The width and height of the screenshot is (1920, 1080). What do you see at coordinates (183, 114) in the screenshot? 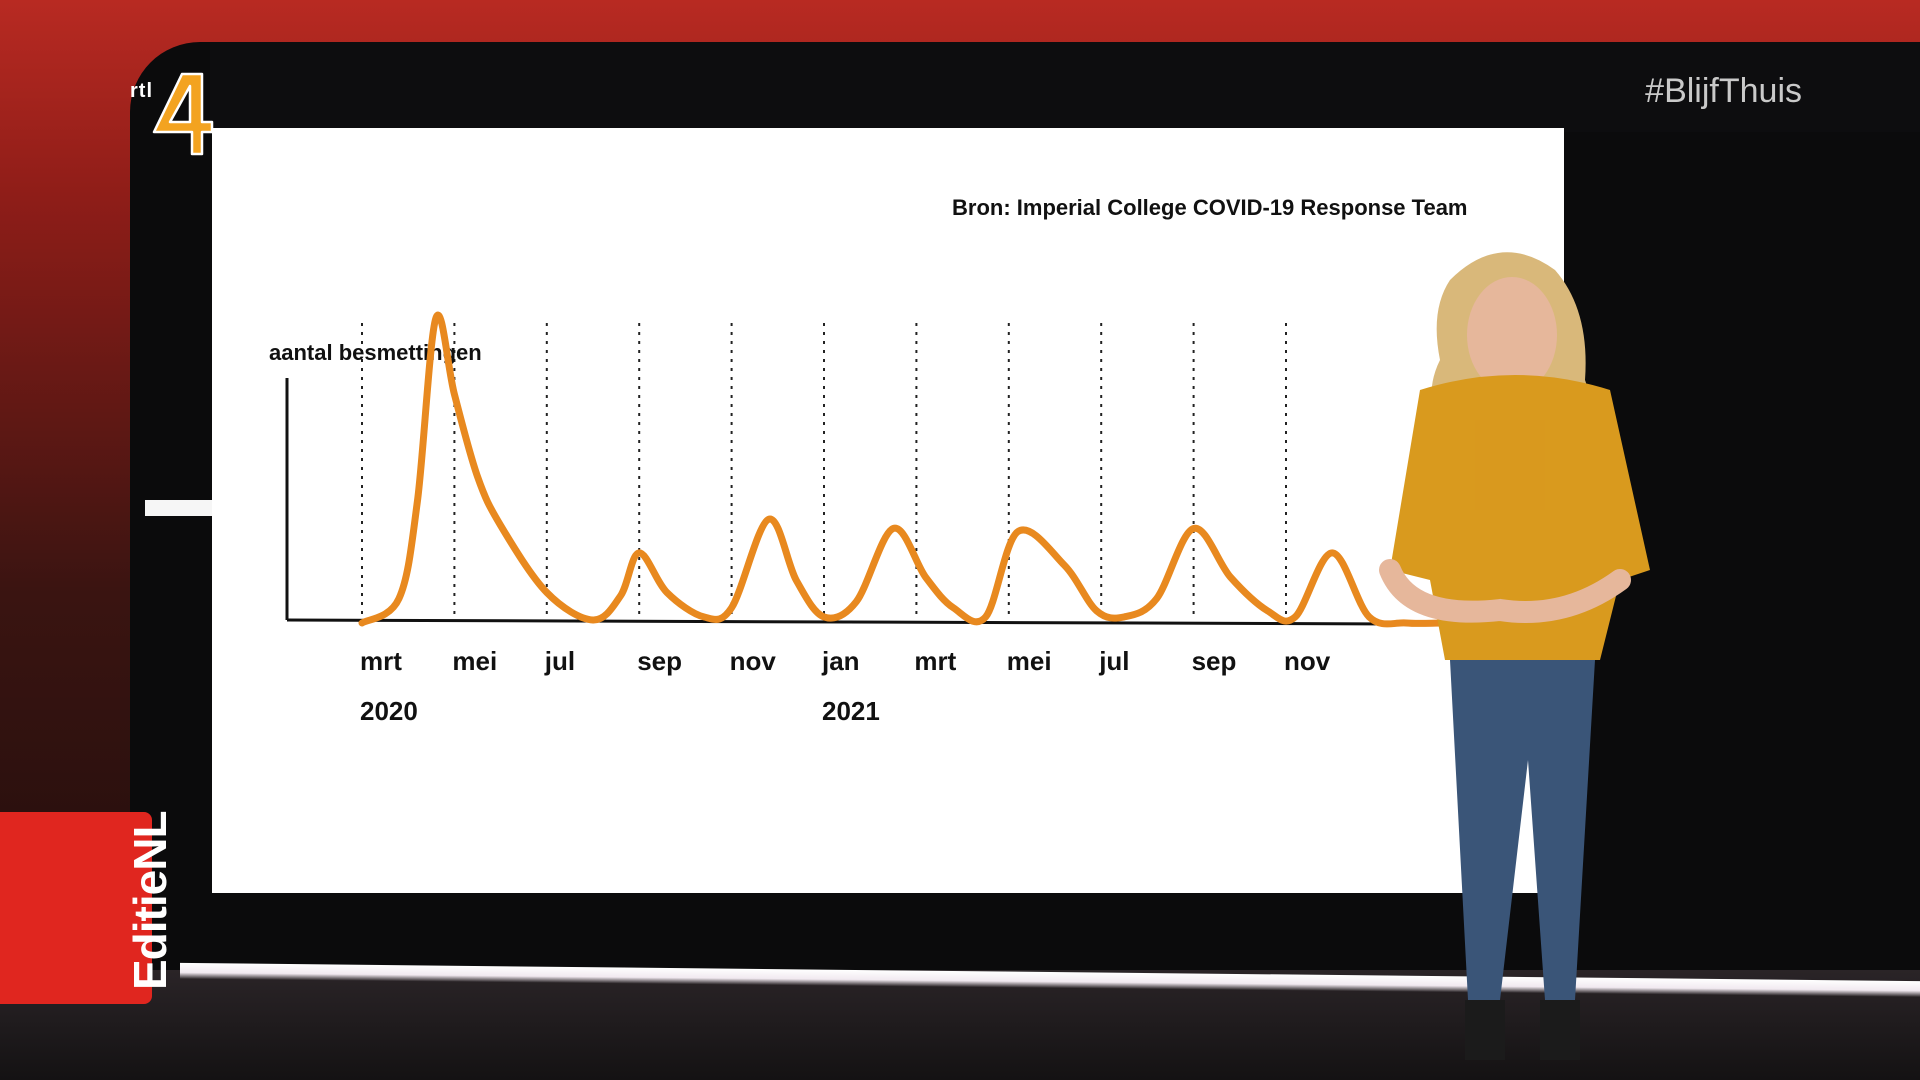
I see `channel-number-4-icon` at bounding box center [183, 114].